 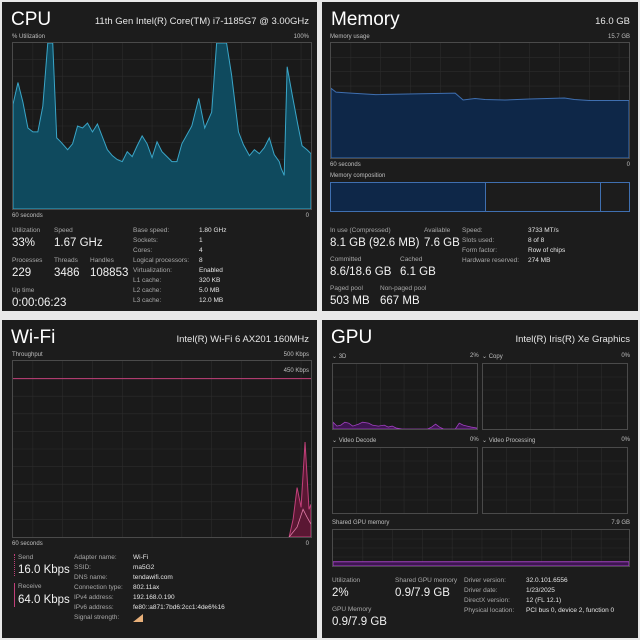 I want to click on gpu-detail-value: 1/23/2025, so click(x=540, y=590).